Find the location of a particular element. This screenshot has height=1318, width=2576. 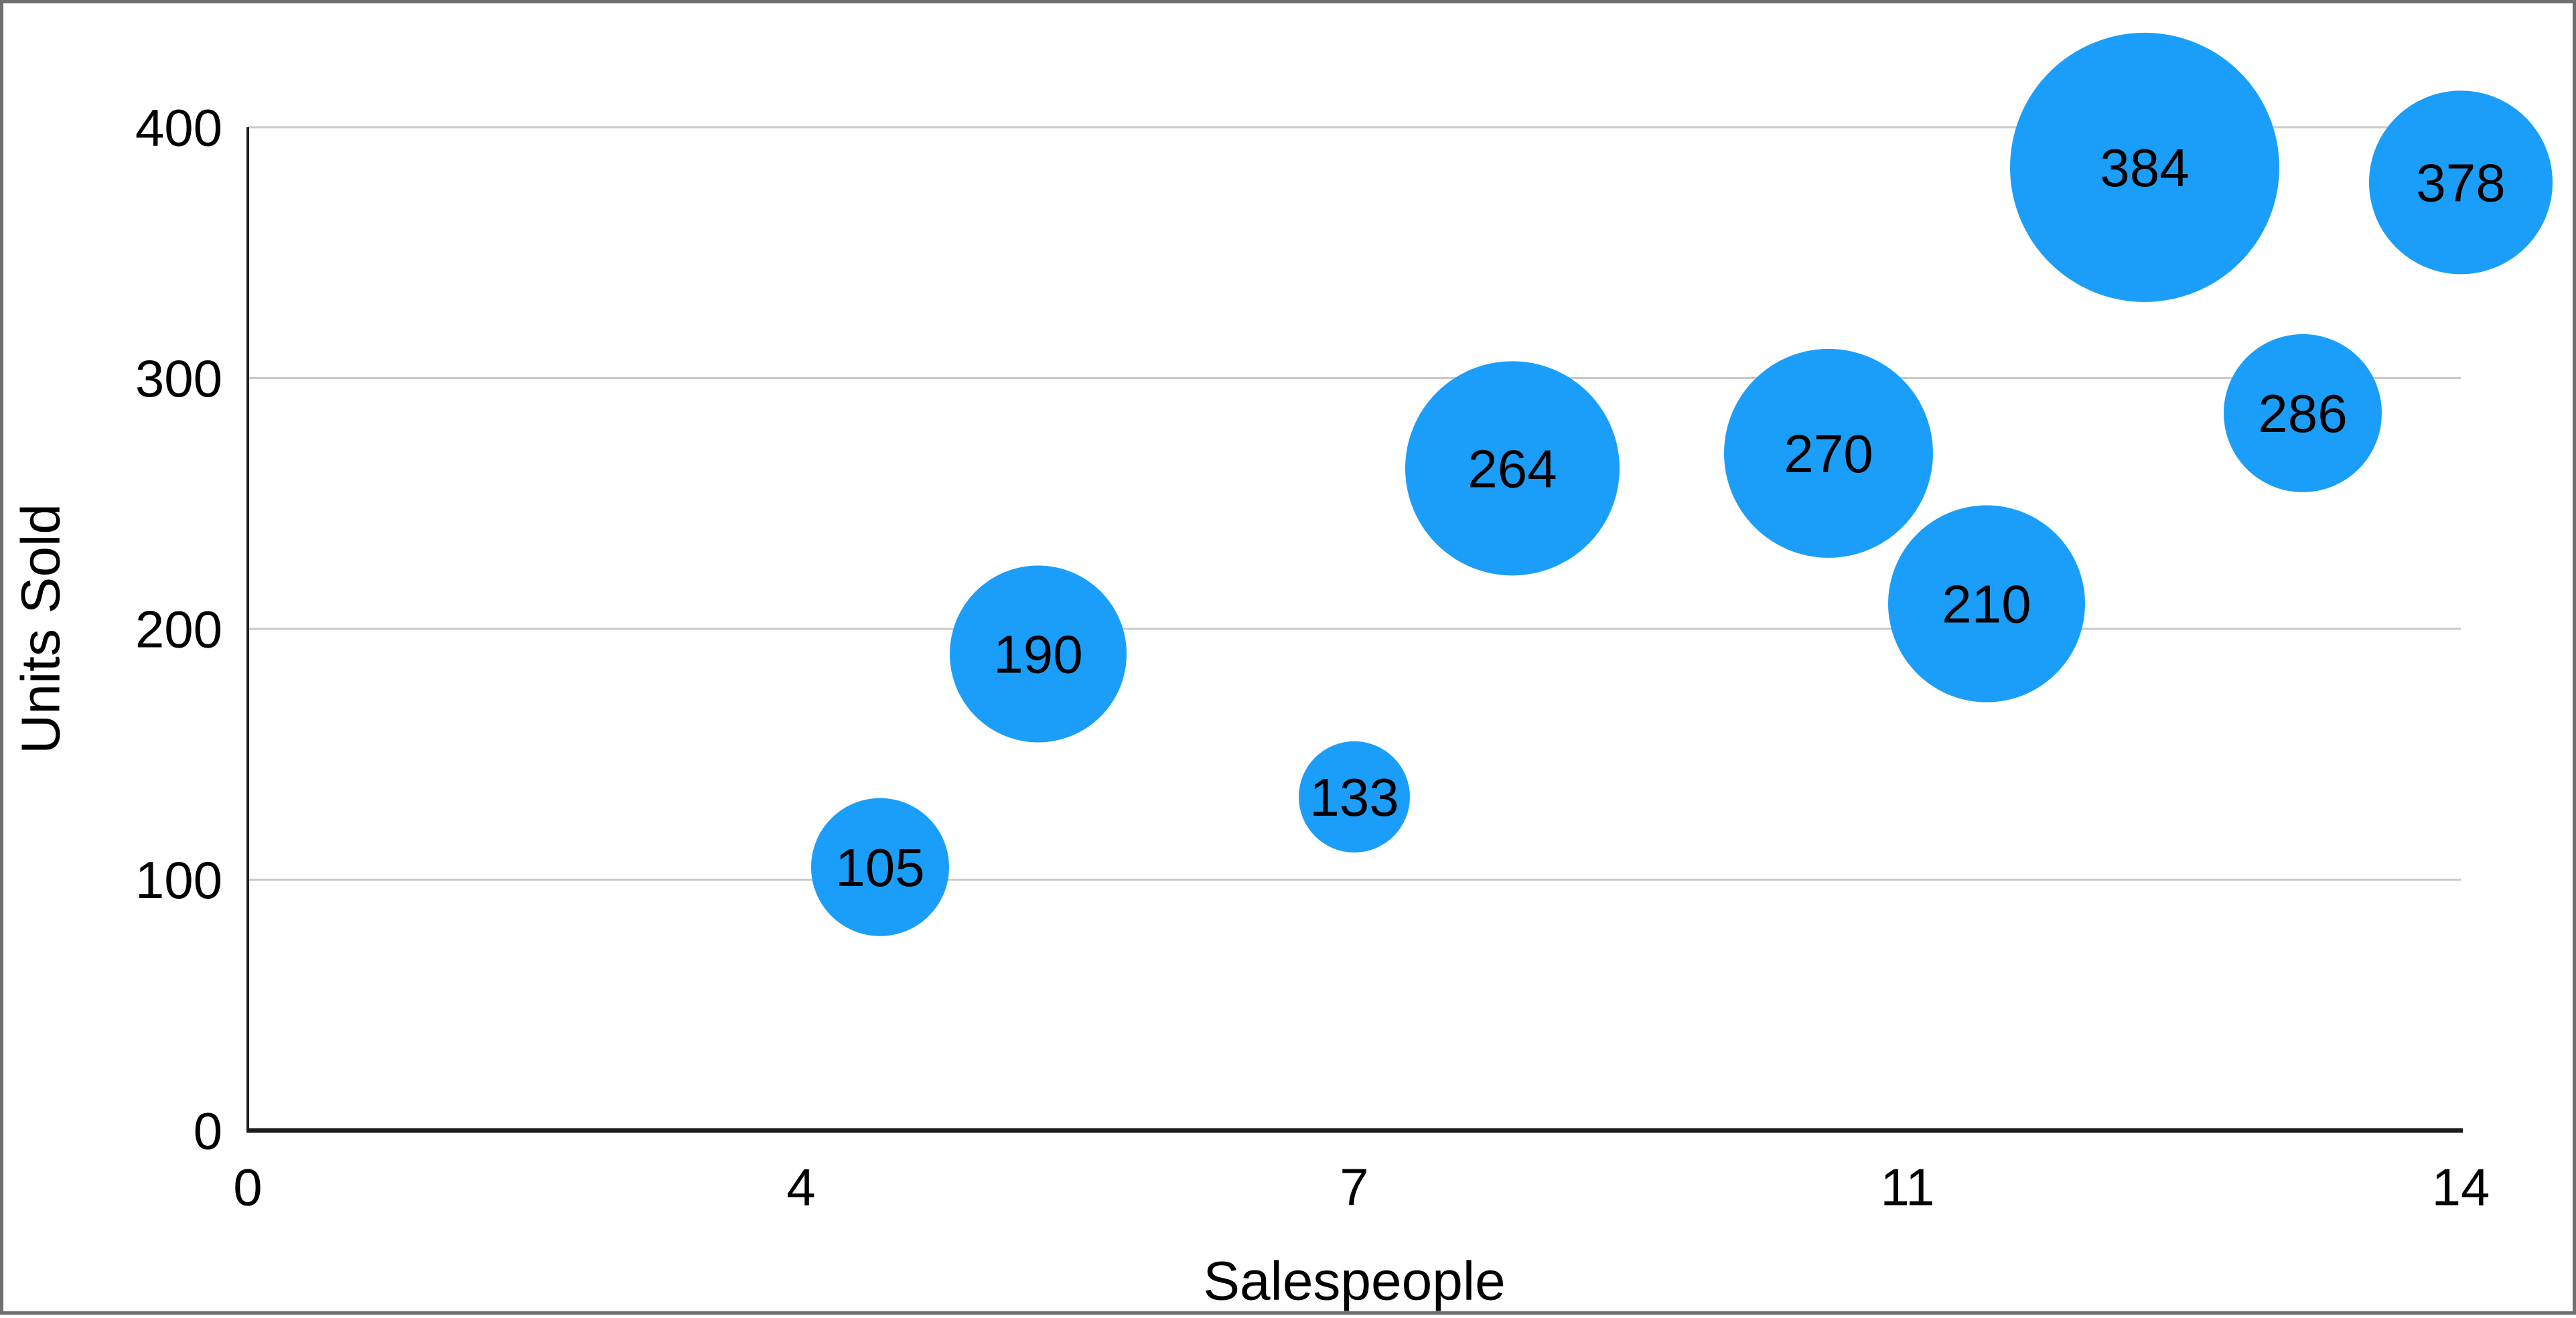

bubble-value-label: 264 is located at coordinates (1512, 468).